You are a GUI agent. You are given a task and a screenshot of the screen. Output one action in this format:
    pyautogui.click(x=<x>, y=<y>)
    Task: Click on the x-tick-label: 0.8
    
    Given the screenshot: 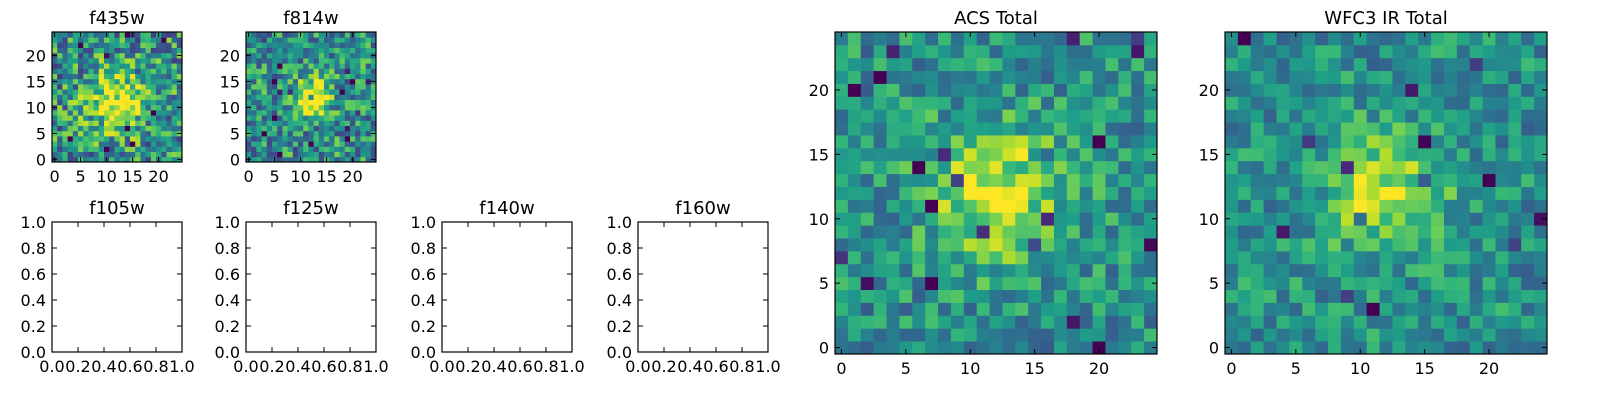 What is the action you would take?
    pyautogui.click(x=545, y=366)
    